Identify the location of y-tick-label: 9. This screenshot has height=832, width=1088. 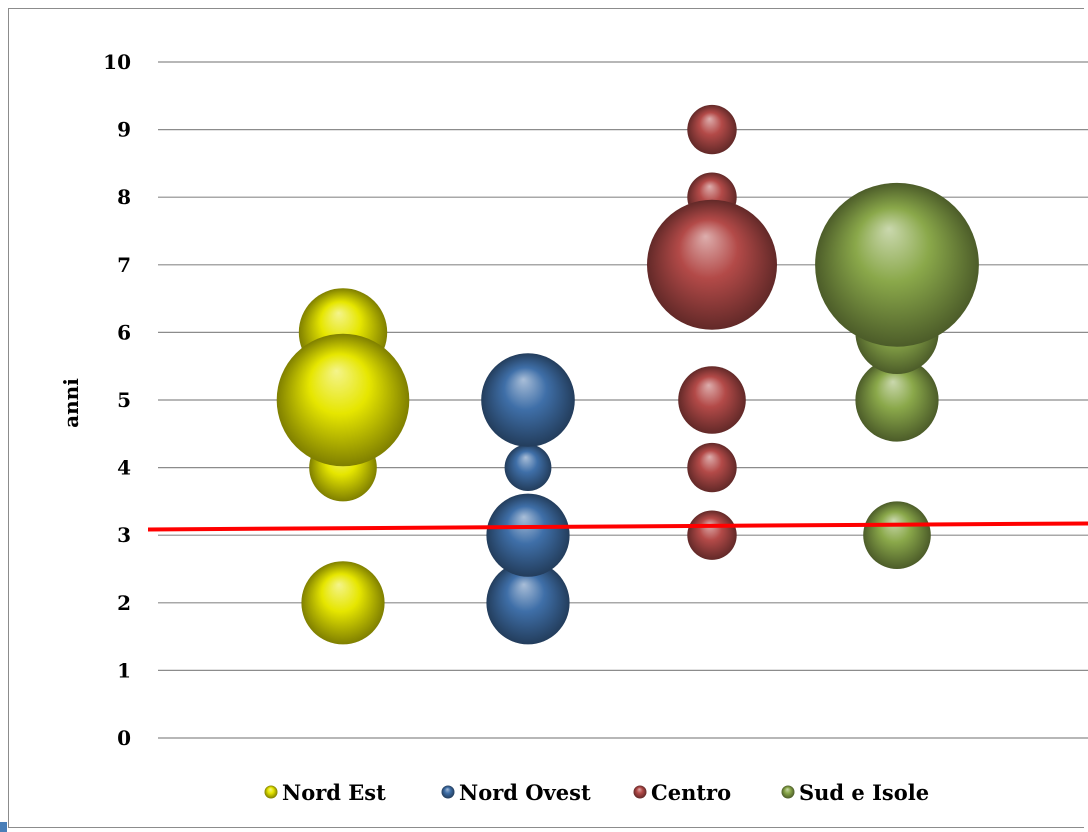
(124, 130).